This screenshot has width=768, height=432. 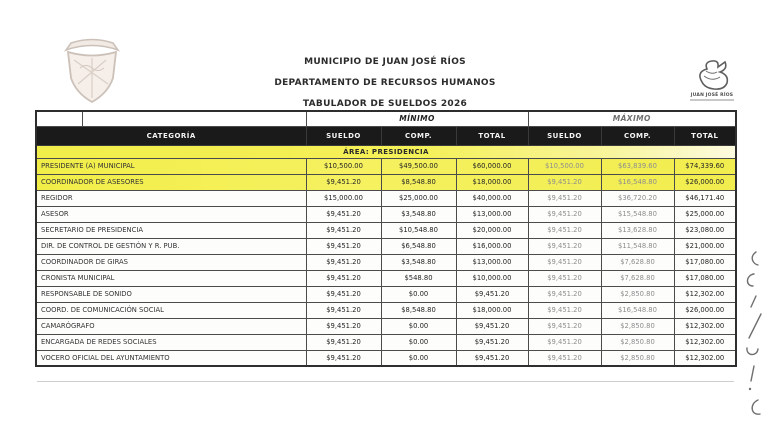 What do you see at coordinates (637, 230) in the screenshot?
I see `cell-max-comp: $13,628.80` at bounding box center [637, 230].